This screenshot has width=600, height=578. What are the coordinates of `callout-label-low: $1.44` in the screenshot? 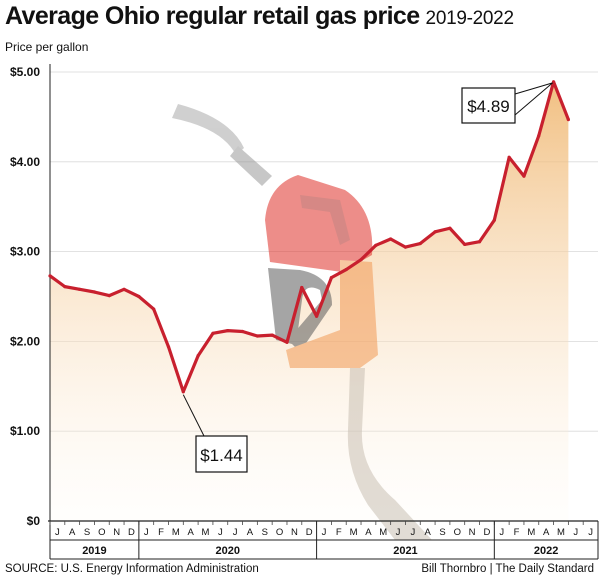 It's located at (221, 455).